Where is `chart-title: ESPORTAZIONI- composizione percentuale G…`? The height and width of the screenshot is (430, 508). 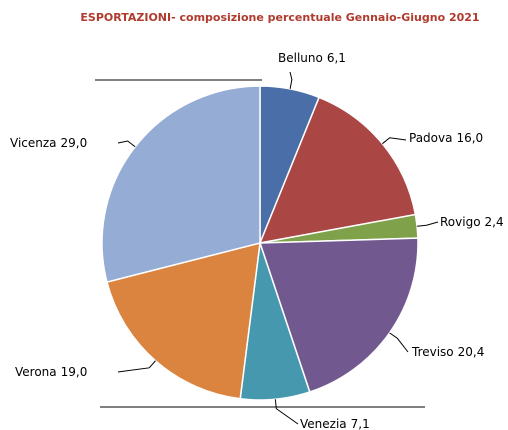 chart-title: ESPORTAZIONI- composizione percentuale G… is located at coordinates (279, 17).